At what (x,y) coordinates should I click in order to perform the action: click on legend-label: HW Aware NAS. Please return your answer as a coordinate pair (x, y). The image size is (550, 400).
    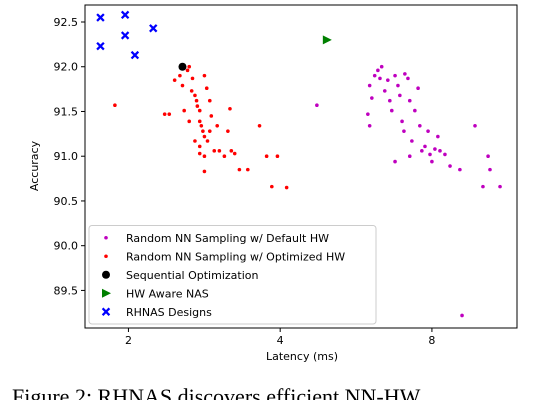
    Looking at the image, I should click on (167, 293).